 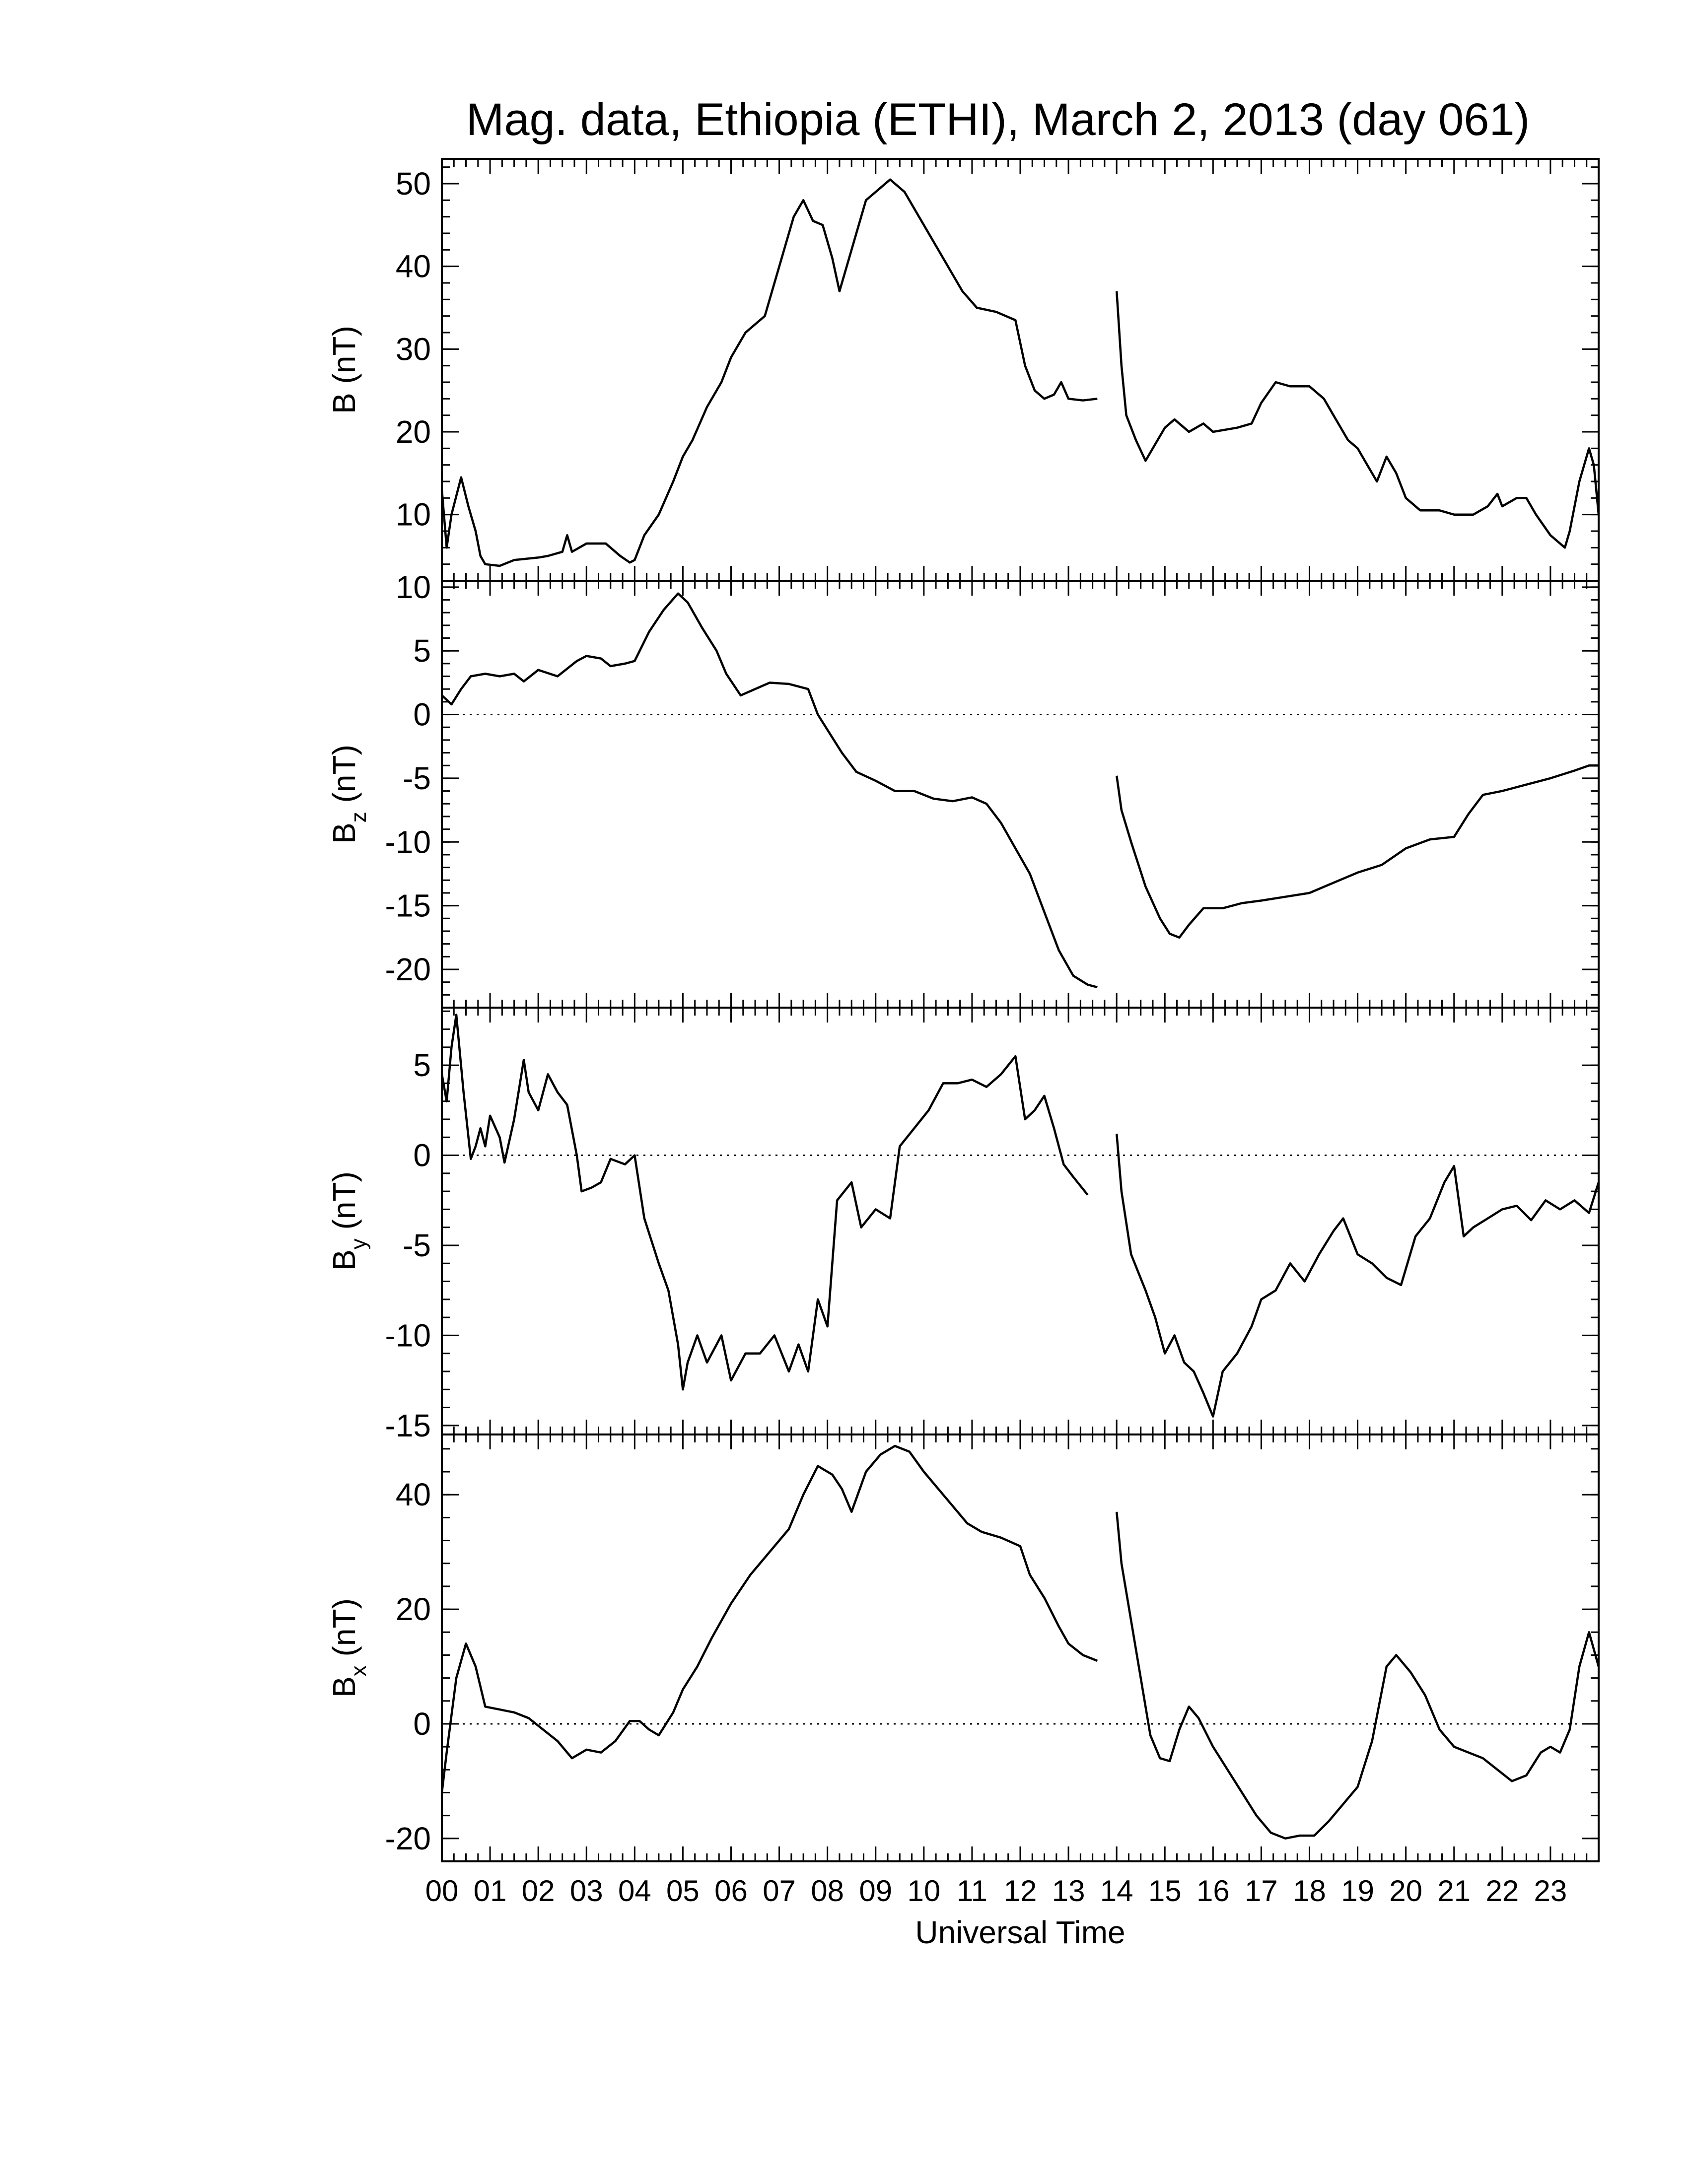 What do you see at coordinates (1309, 1891) in the screenshot?
I see `x-tick-label: 18` at bounding box center [1309, 1891].